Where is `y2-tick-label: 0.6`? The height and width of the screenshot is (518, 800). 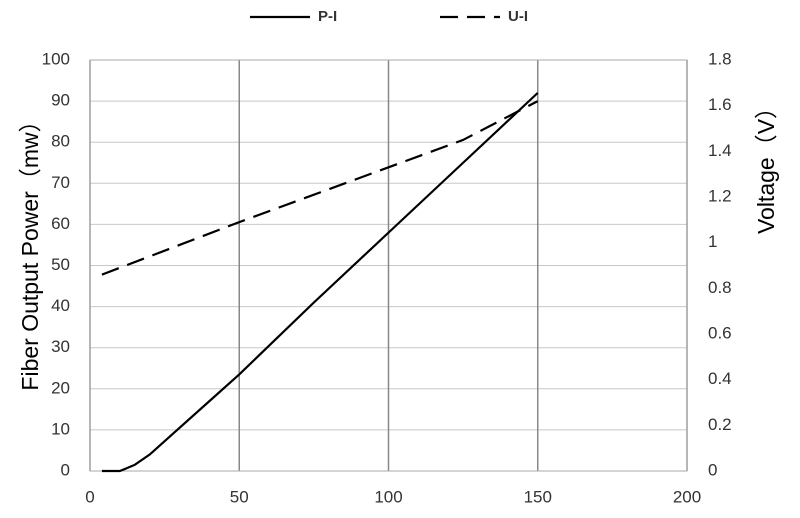 y2-tick-label: 0.6 is located at coordinates (720, 332).